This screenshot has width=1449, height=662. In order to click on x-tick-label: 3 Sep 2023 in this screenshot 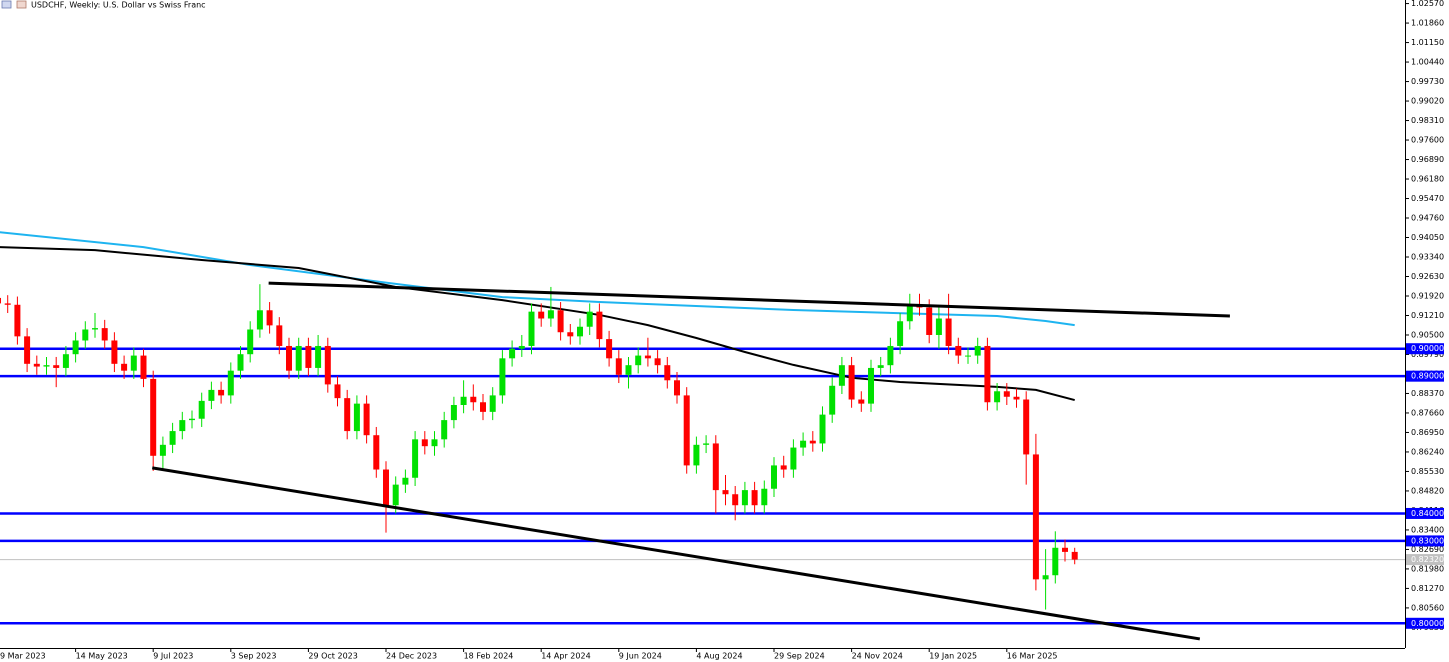, I will do `click(254, 656)`.